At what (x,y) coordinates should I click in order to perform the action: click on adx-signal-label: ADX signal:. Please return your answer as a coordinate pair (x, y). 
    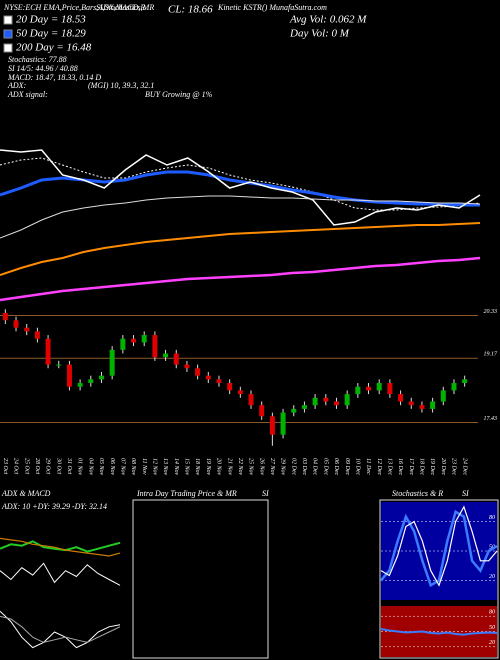
    Looking at the image, I should click on (27, 94).